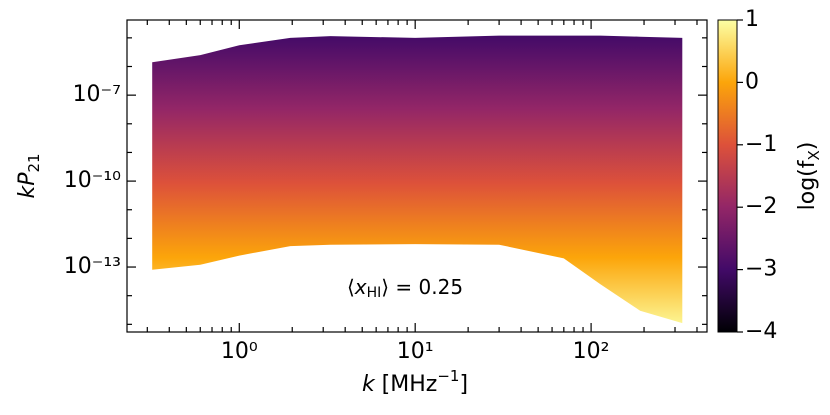 The height and width of the screenshot is (415, 830). What do you see at coordinates (761, 206) in the screenshot?
I see `colorbar-tick-label: −2` at bounding box center [761, 206].